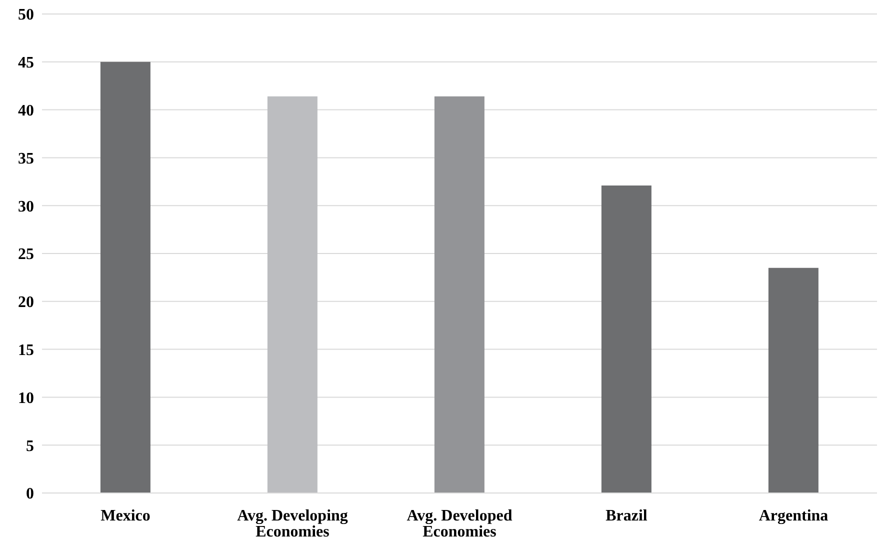  I want to click on y-tick-label: 30, so click(26, 207).